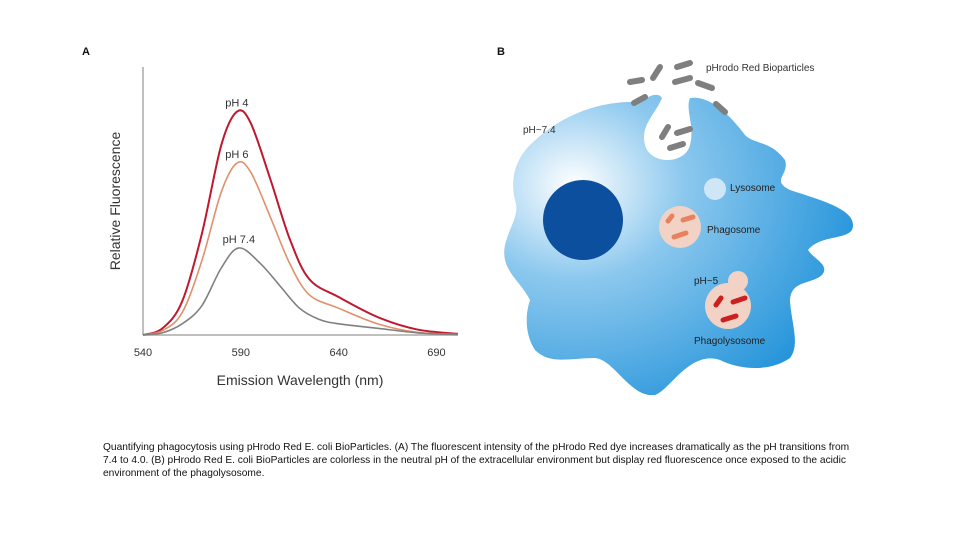  What do you see at coordinates (338, 353) in the screenshot?
I see `x-tick-label: 640` at bounding box center [338, 353].